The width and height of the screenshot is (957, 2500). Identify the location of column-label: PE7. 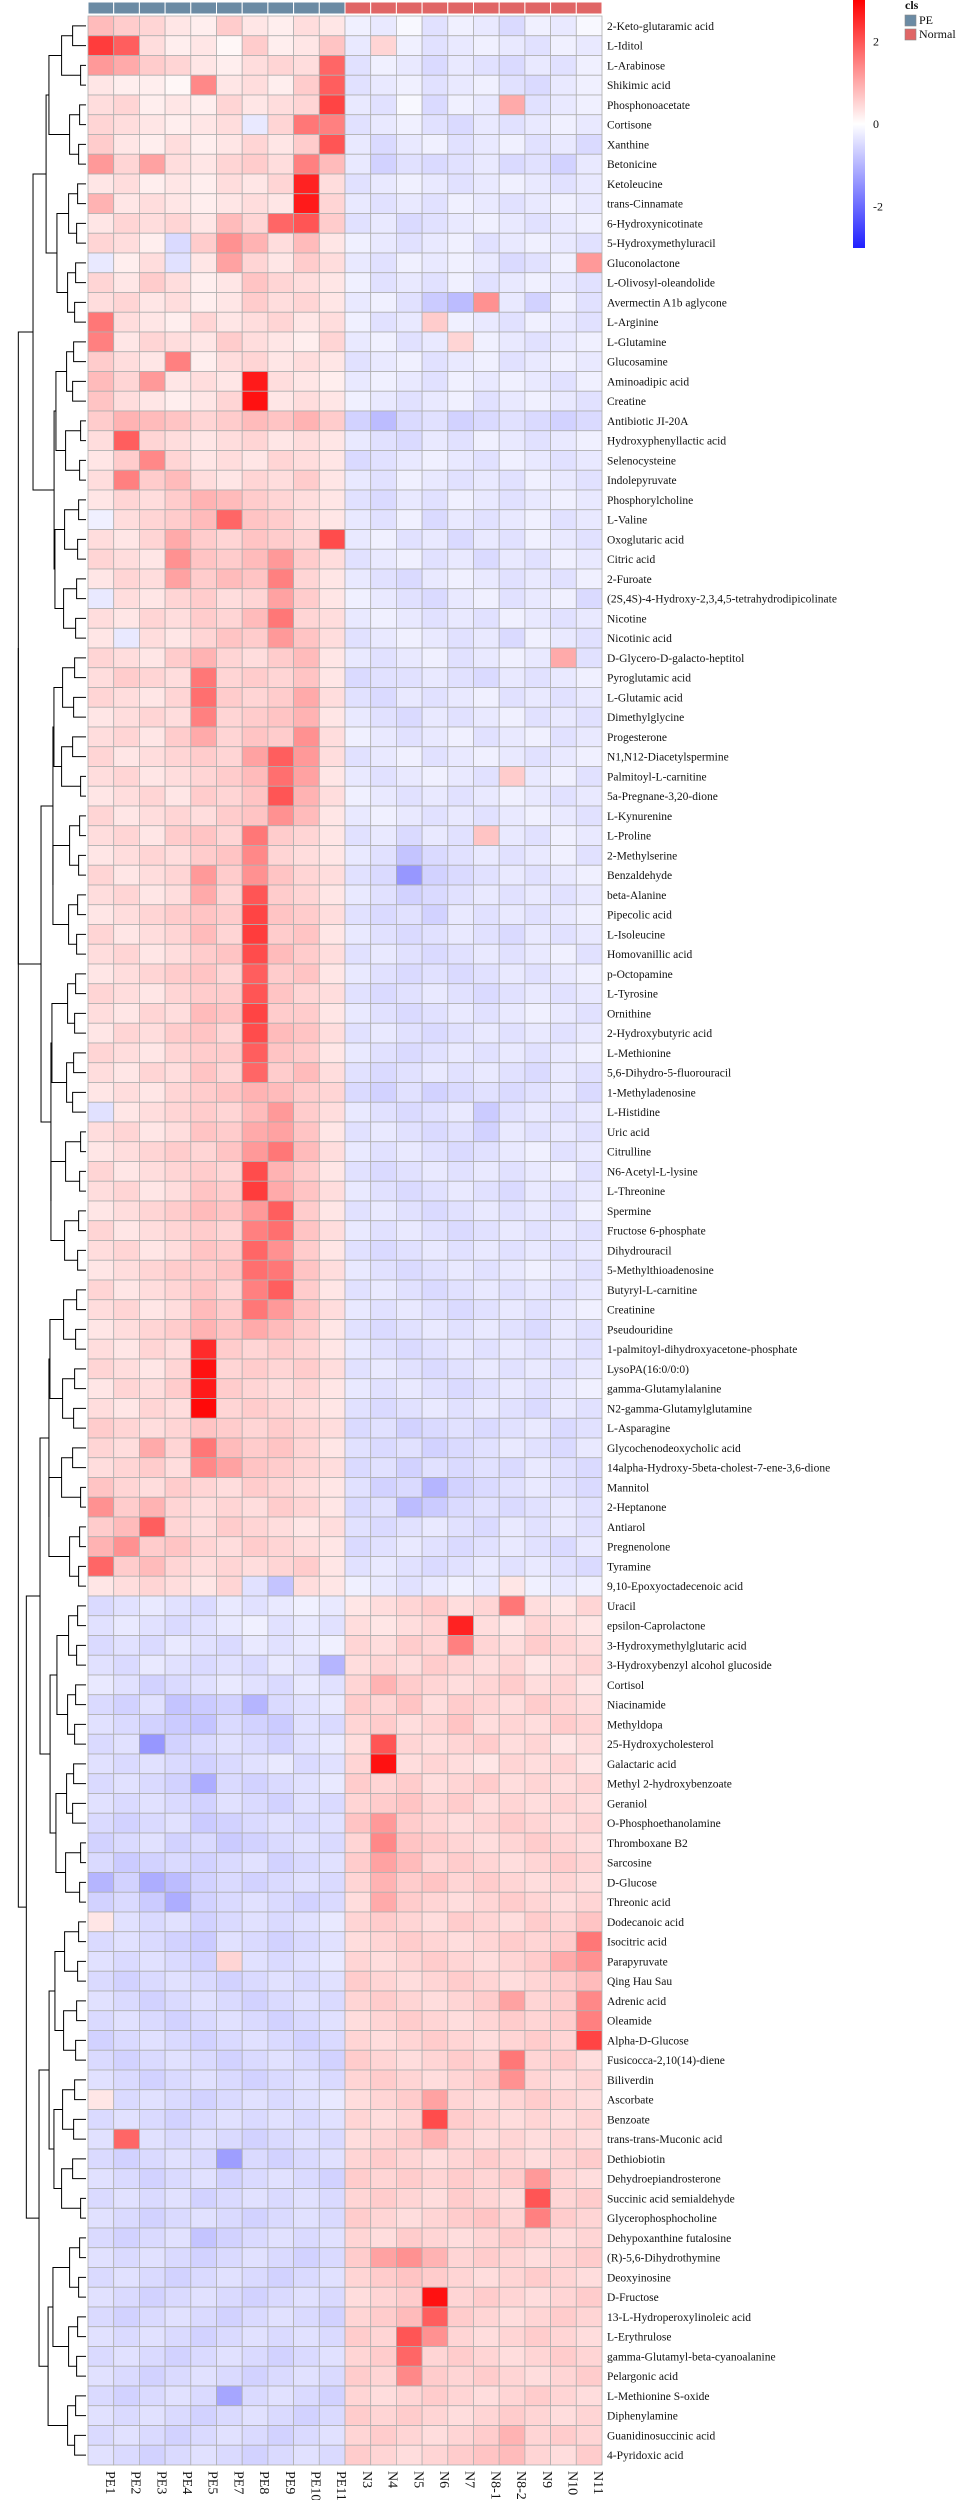
(237, 2482).